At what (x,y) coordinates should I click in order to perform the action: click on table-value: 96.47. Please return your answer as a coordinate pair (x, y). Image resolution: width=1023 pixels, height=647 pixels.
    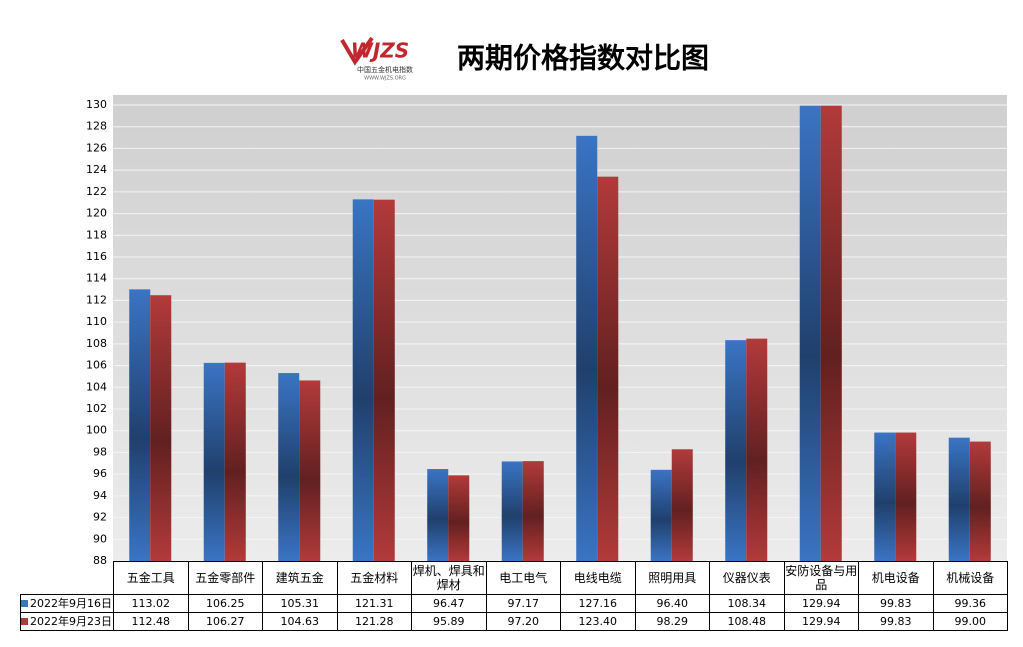
    Looking at the image, I should click on (449, 603).